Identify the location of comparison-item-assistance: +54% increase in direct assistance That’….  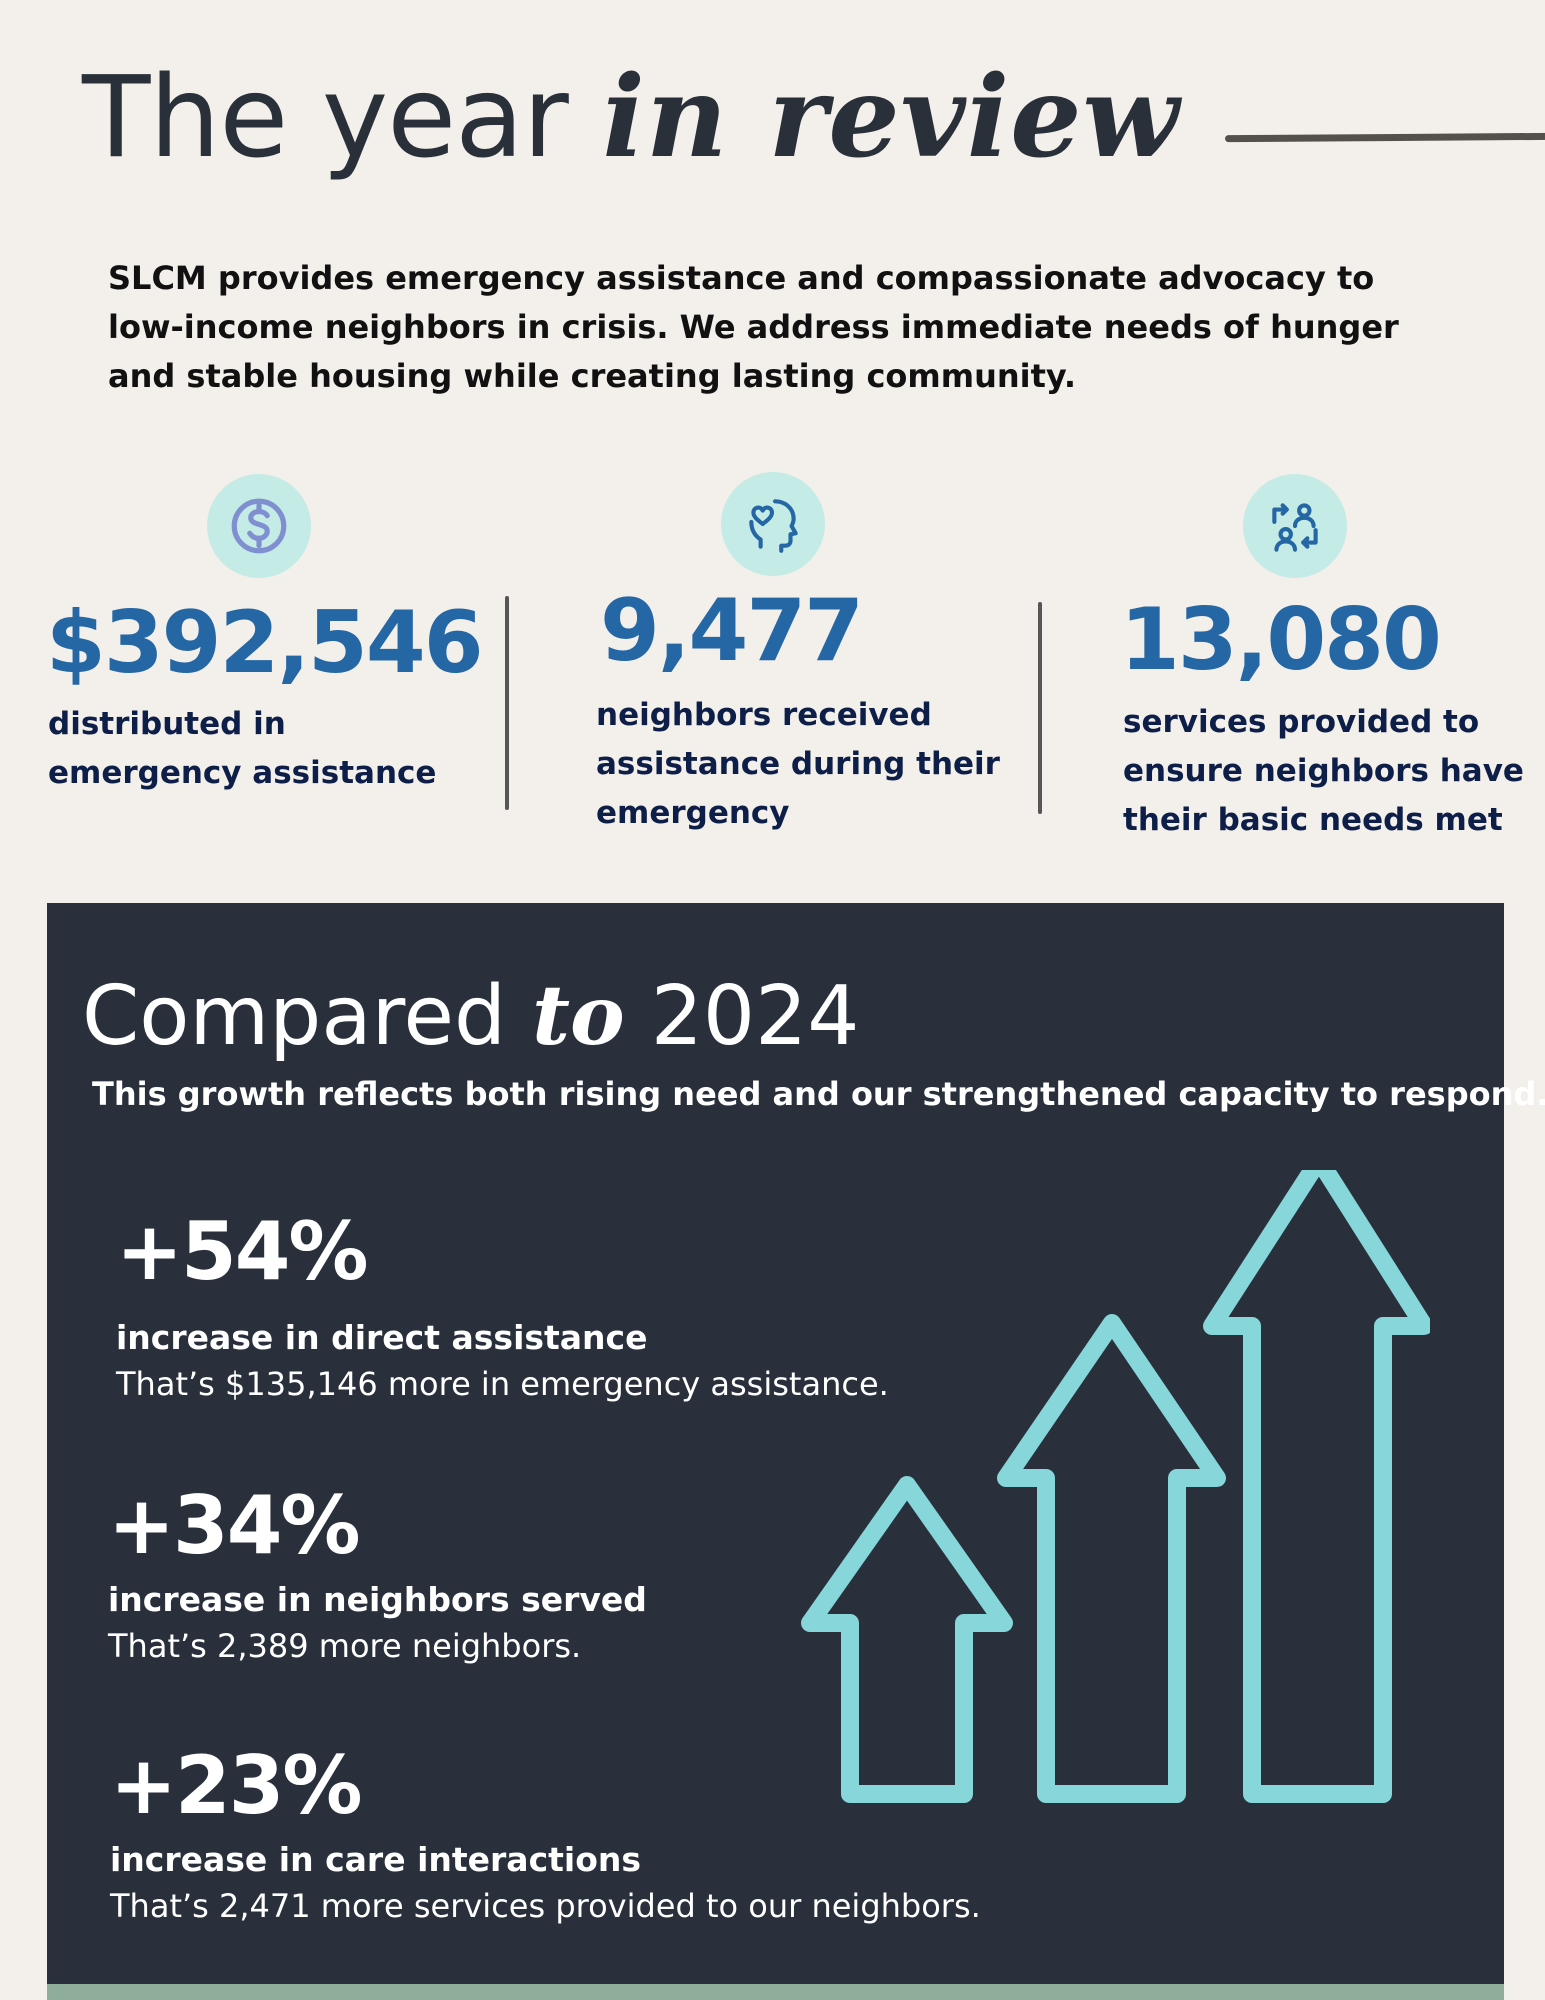
(502, 1304).